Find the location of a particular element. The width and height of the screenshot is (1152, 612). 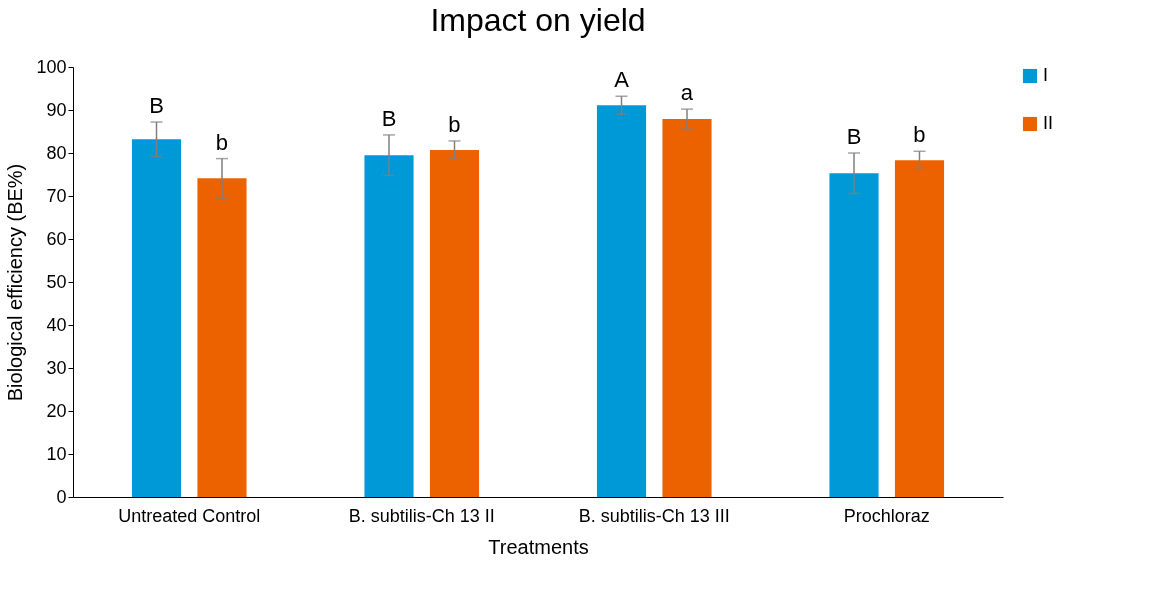

x-axis-title: Treatments is located at coordinates (538, 546).